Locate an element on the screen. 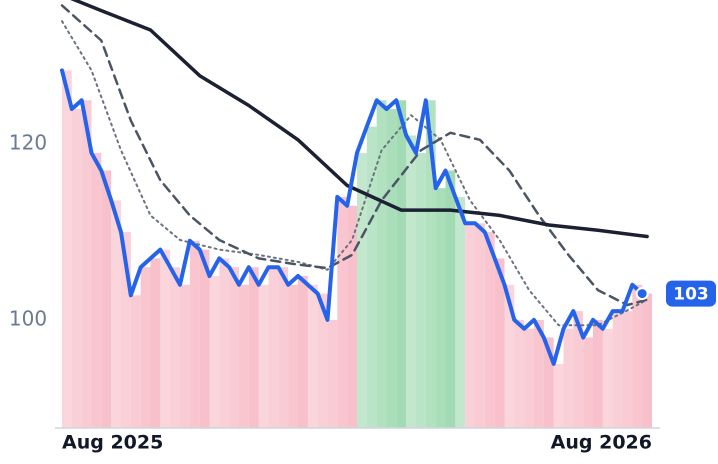 The image size is (718, 464). last-value-dot is located at coordinates (642, 294).